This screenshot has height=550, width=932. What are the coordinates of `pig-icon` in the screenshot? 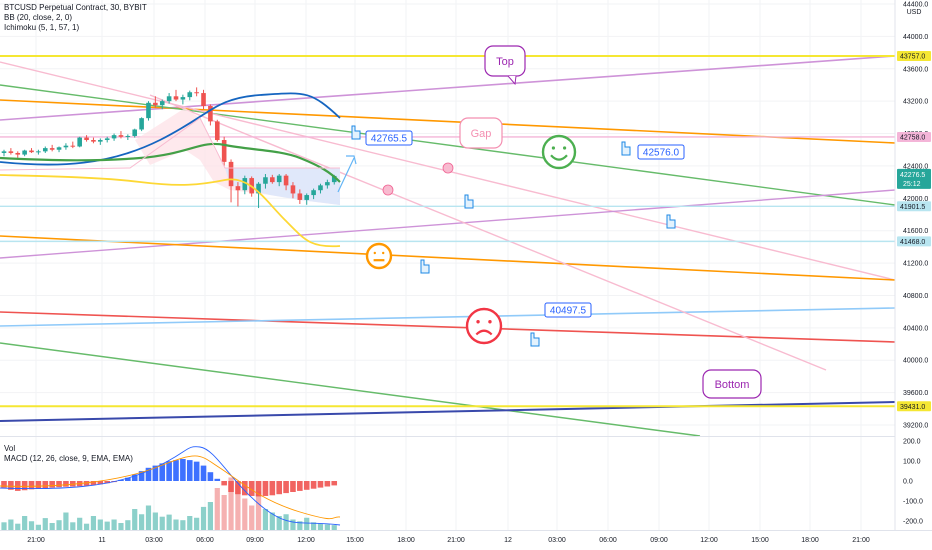 It's located at (448, 168).